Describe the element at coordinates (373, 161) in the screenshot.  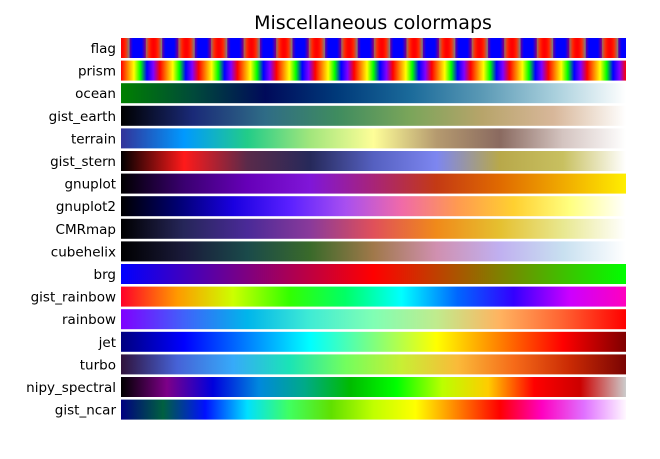
I see `colormap-bar-gist_stern` at that location.